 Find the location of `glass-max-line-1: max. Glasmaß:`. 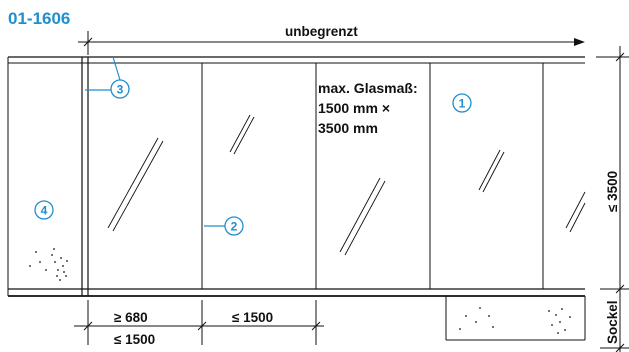

glass-max-line-1: max. Glasmaß: is located at coordinates (368, 88).